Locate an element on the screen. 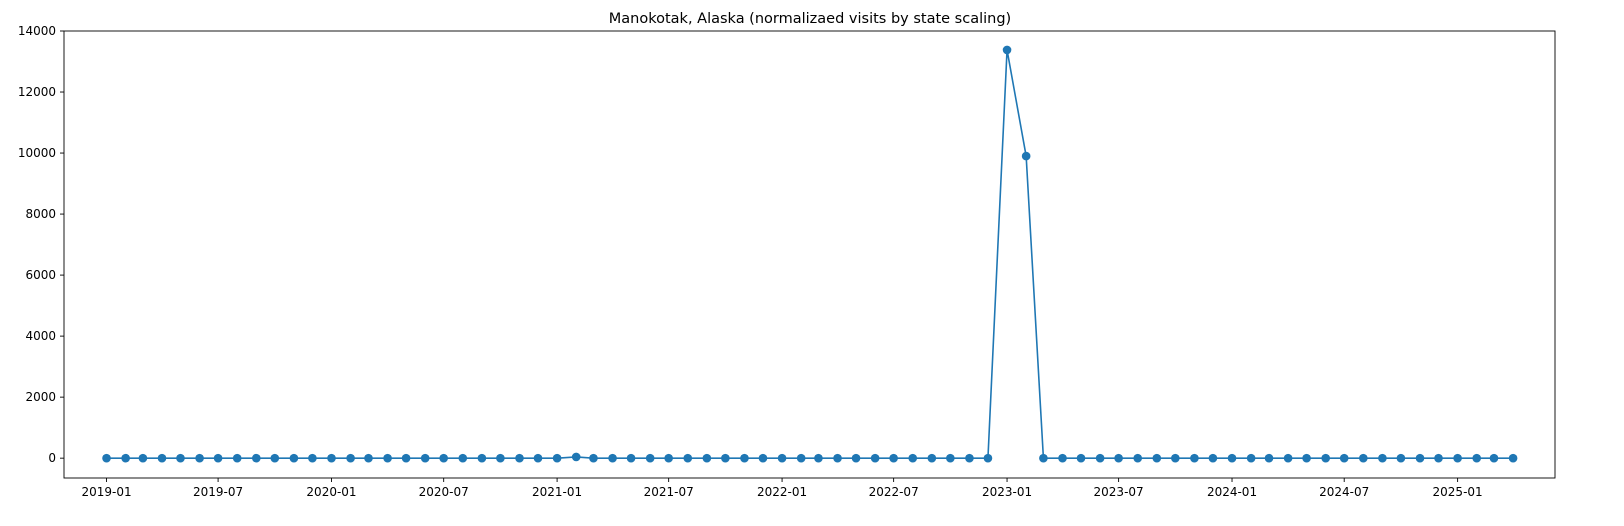 This screenshot has height=526, width=1624. y-tick-label: 2000 is located at coordinates (40, 397).